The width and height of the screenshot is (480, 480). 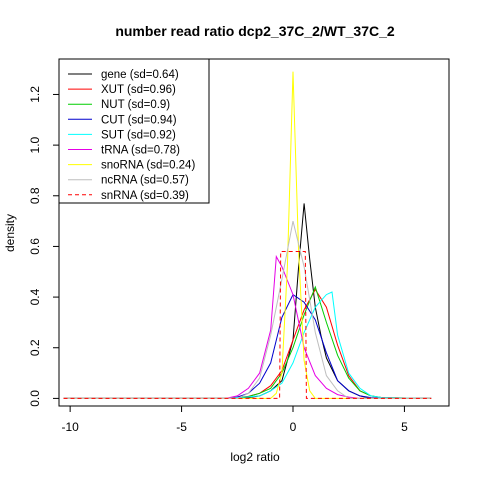 What do you see at coordinates (35, 195) in the screenshot?
I see `y-tick-label: 0.8` at bounding box center [35, 195].